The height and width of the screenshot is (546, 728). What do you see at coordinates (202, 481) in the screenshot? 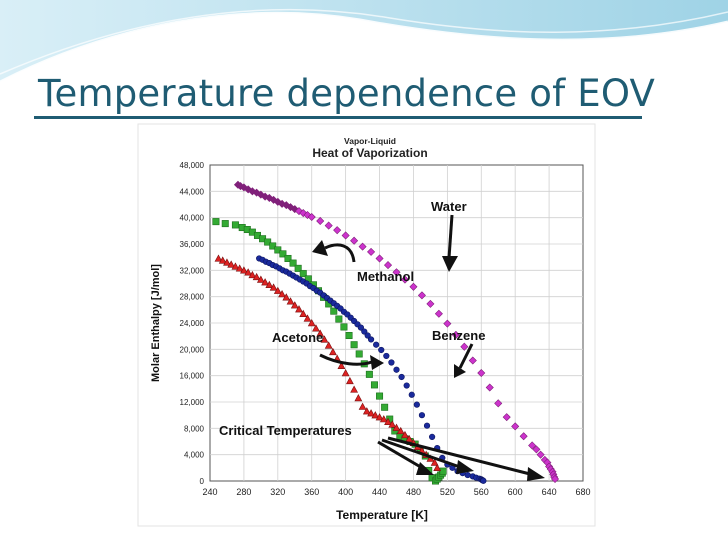
I see `y-tick-label: 0` at bounding box center [202, 481].